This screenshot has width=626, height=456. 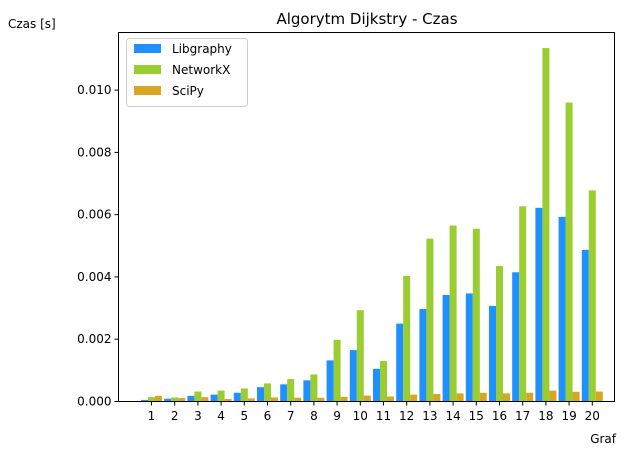 I want to click on legend-label-networkx: NetworkX, so click(x=201, y=70).